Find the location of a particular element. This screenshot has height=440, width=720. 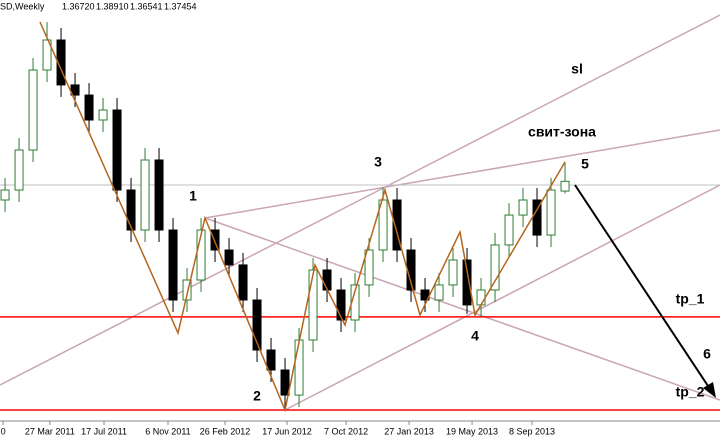

x-tick-label: 19 May 2013 is located at coordinates (472, 431).